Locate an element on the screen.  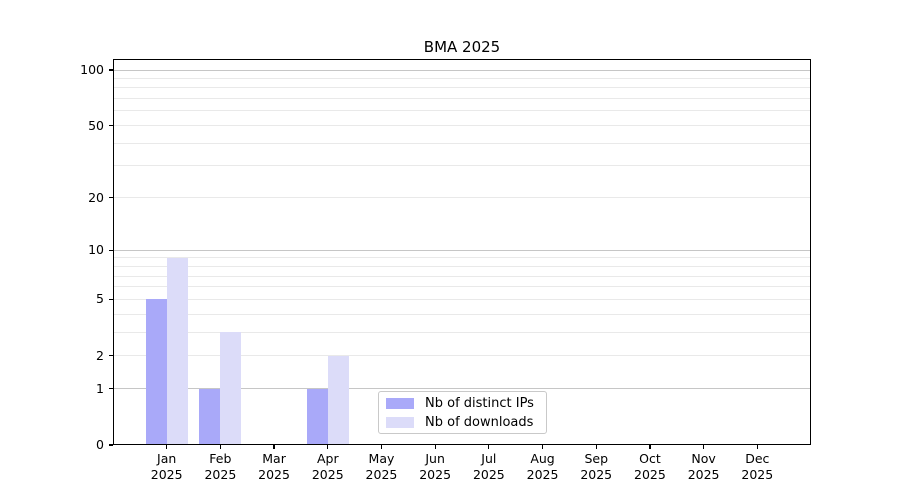
x-tick-label-aug: Aug 2025 is located at coordinates (543, 466).